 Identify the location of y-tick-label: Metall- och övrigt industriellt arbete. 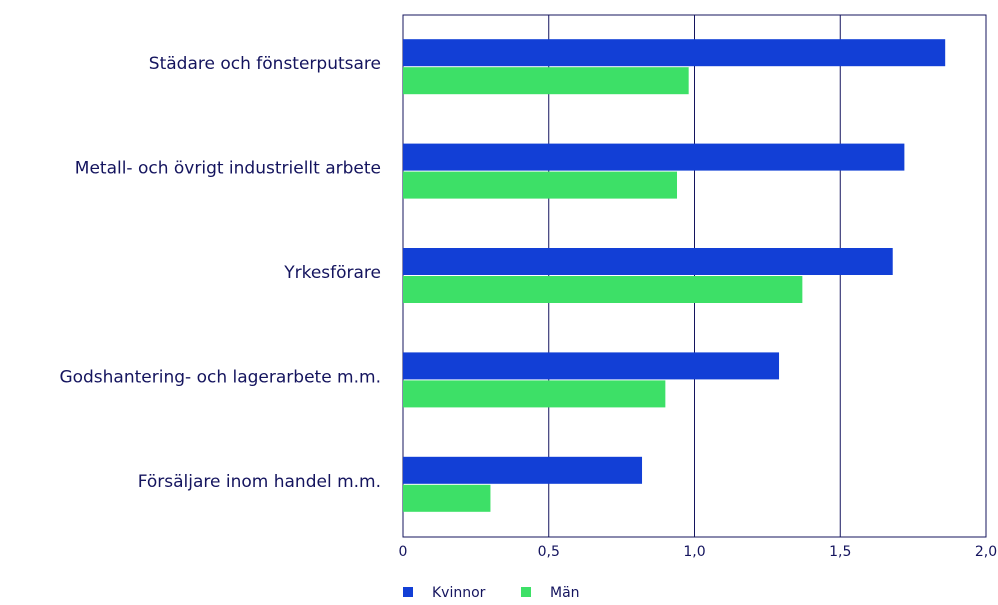
(228, 169).